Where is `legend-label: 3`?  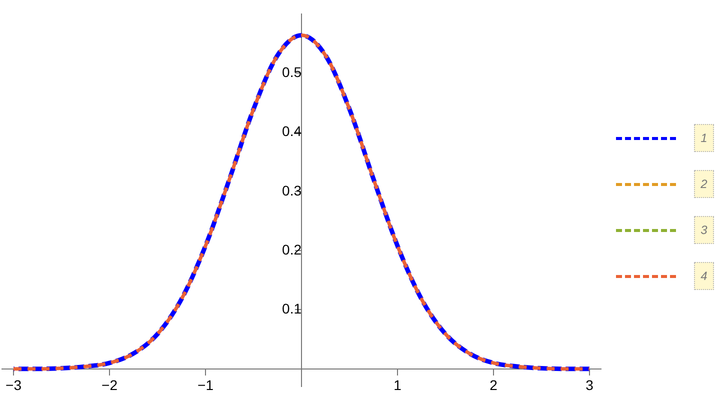 legend-label: 3 is located at coordinates (704, 230).